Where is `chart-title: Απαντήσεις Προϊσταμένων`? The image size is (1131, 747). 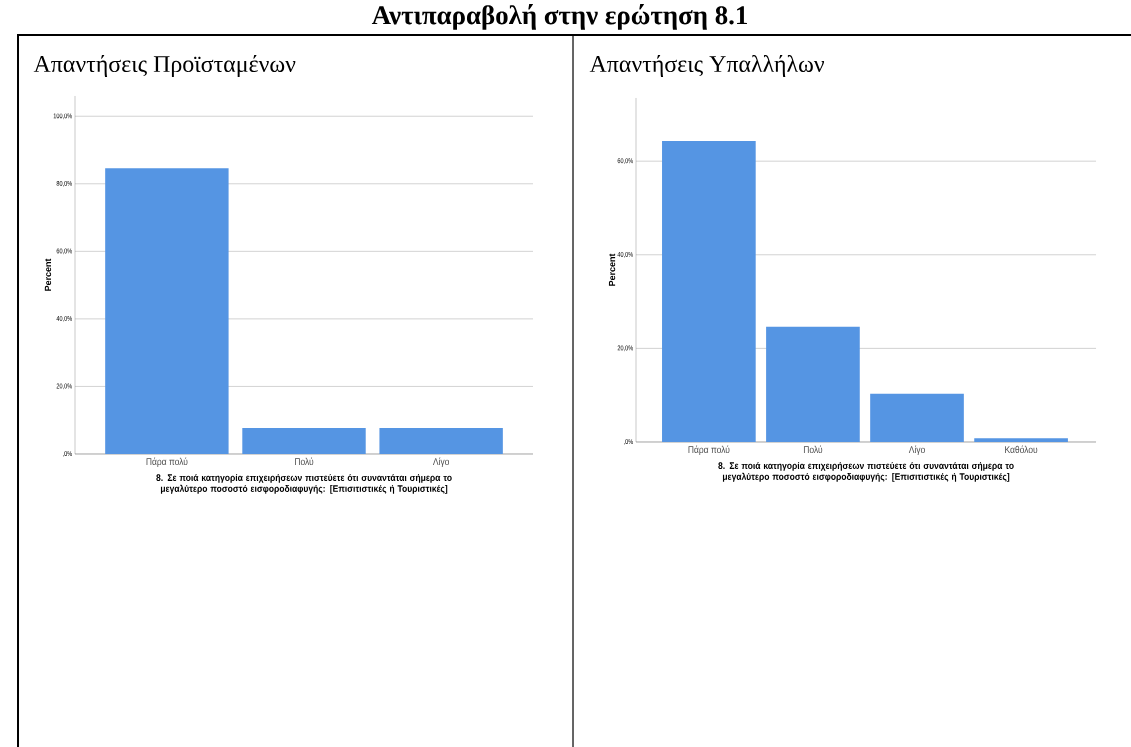
chart-title: Απαντήσεις Προϊσταμένων is located at coordinates (164, 66).